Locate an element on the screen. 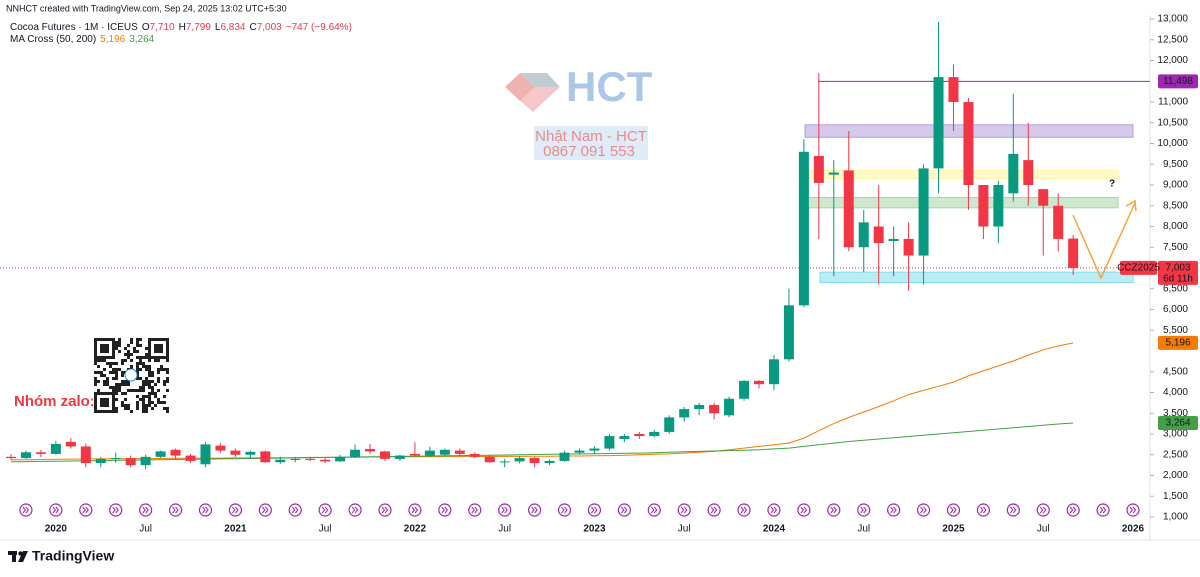  indicator-value: 3,264 is located at coordinates (141, 39).